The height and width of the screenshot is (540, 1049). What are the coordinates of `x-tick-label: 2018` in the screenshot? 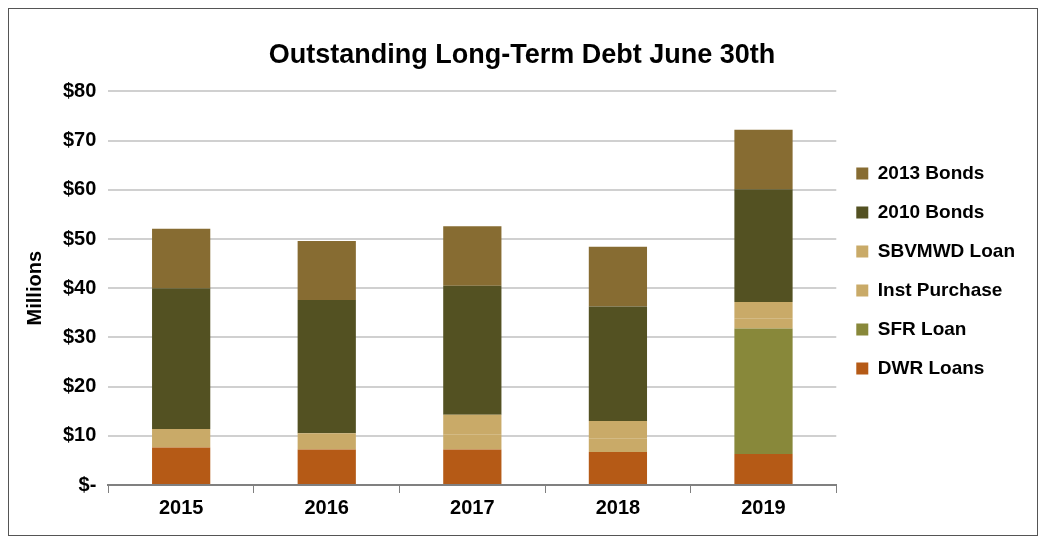 It's located at (618, 506).